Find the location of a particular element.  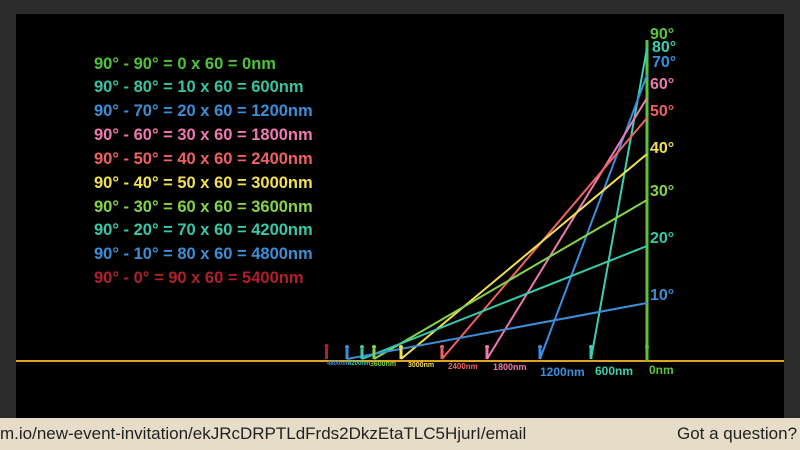

angle-label-20: 20° is located at coordinates (662, 238).